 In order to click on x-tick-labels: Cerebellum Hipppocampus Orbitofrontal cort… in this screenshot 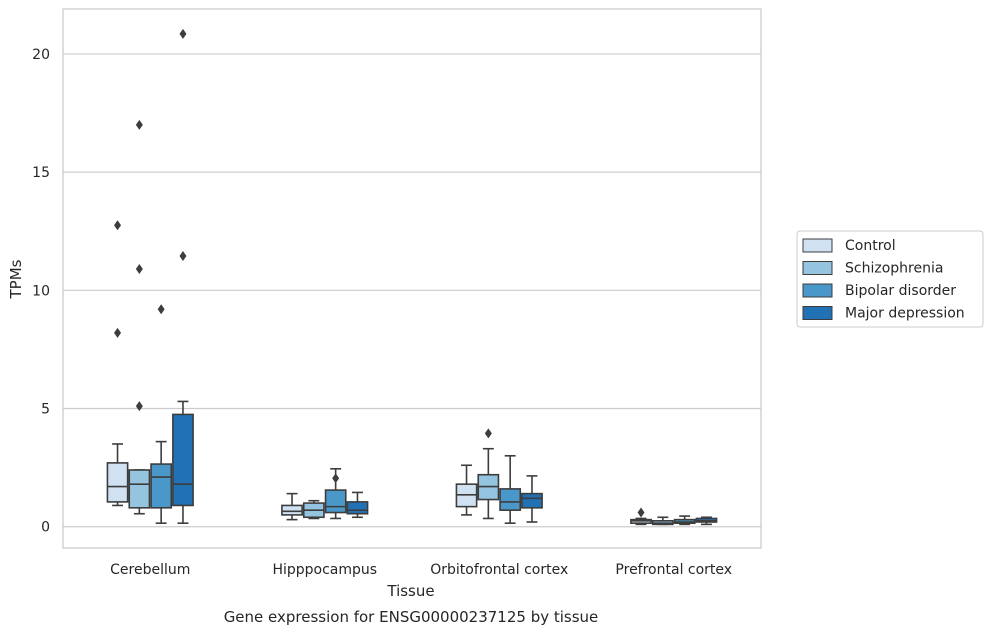, I will do `click(421, 570)`.